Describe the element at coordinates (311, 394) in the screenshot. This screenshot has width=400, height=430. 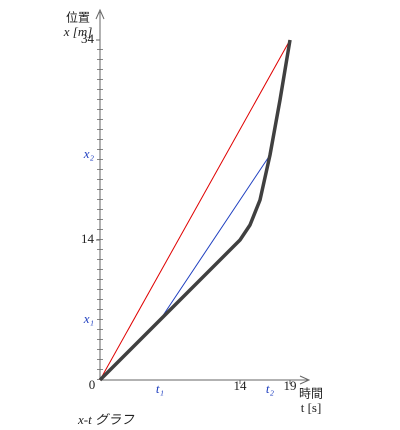
I see `x-axis-title-top: 時間` at that location.